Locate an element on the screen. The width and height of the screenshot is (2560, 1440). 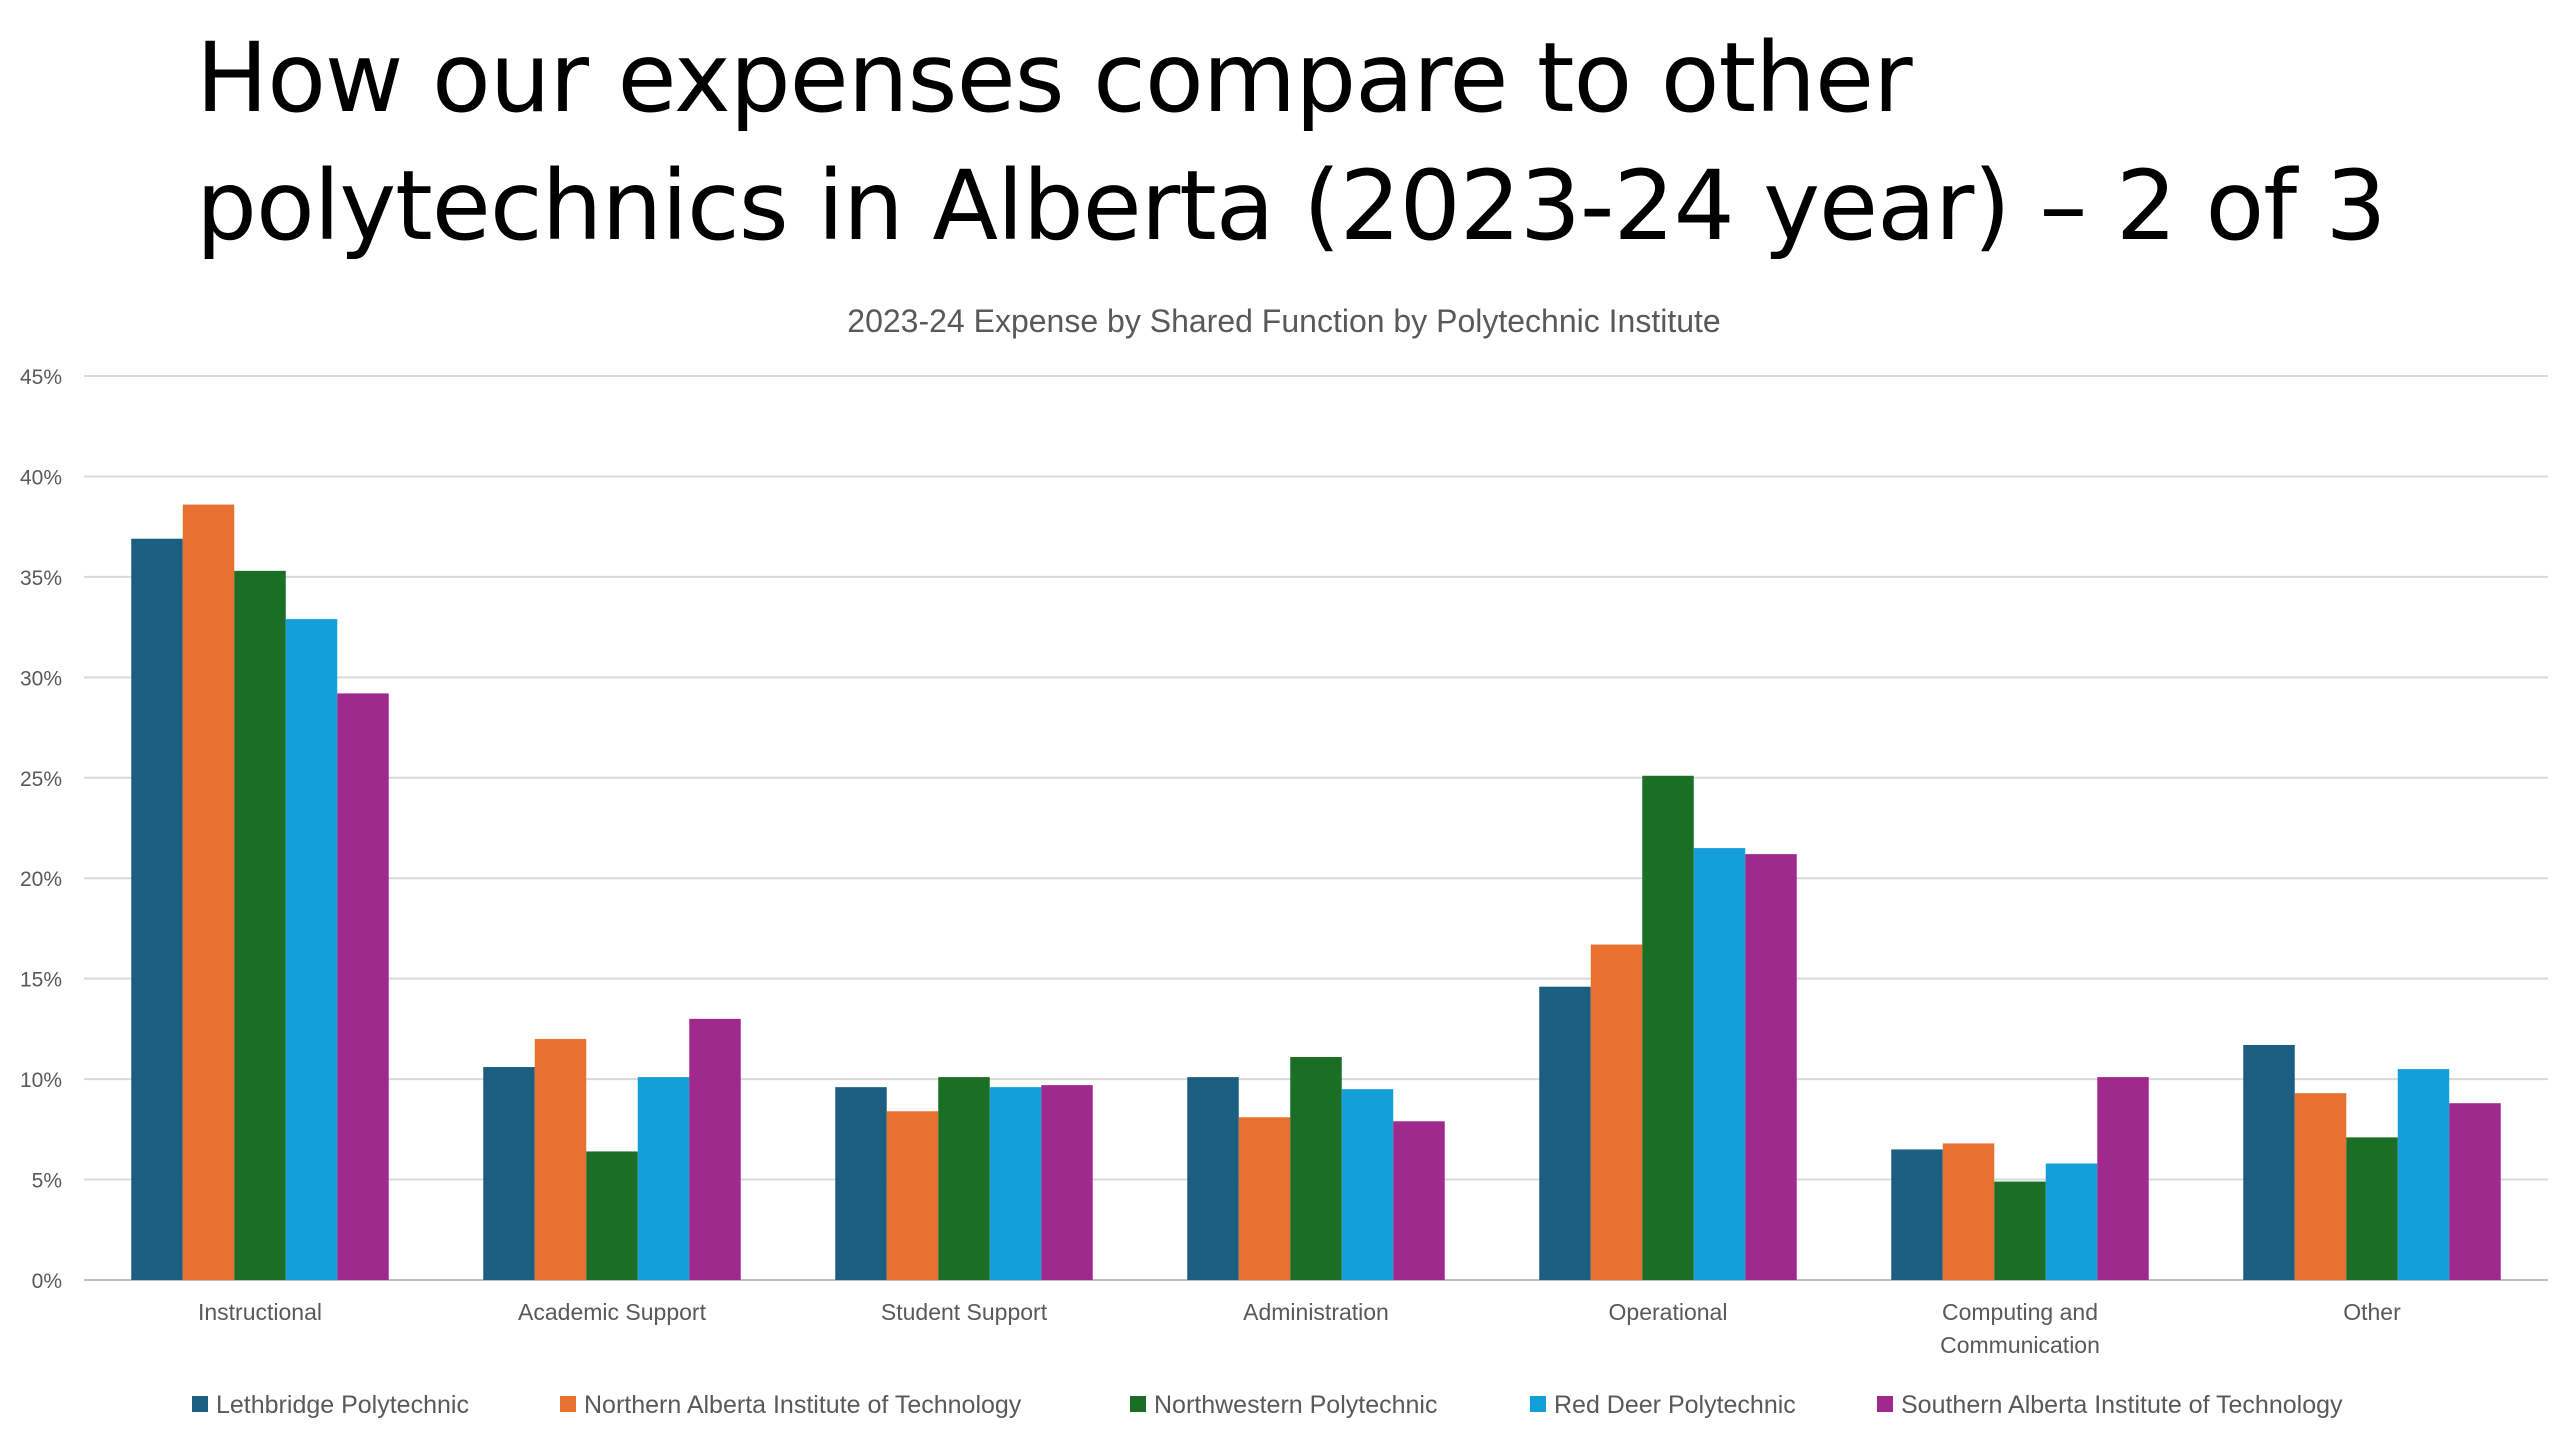
legend-item: Southern Alberta Institute of Technology is located at coordinates (2110, 1405).